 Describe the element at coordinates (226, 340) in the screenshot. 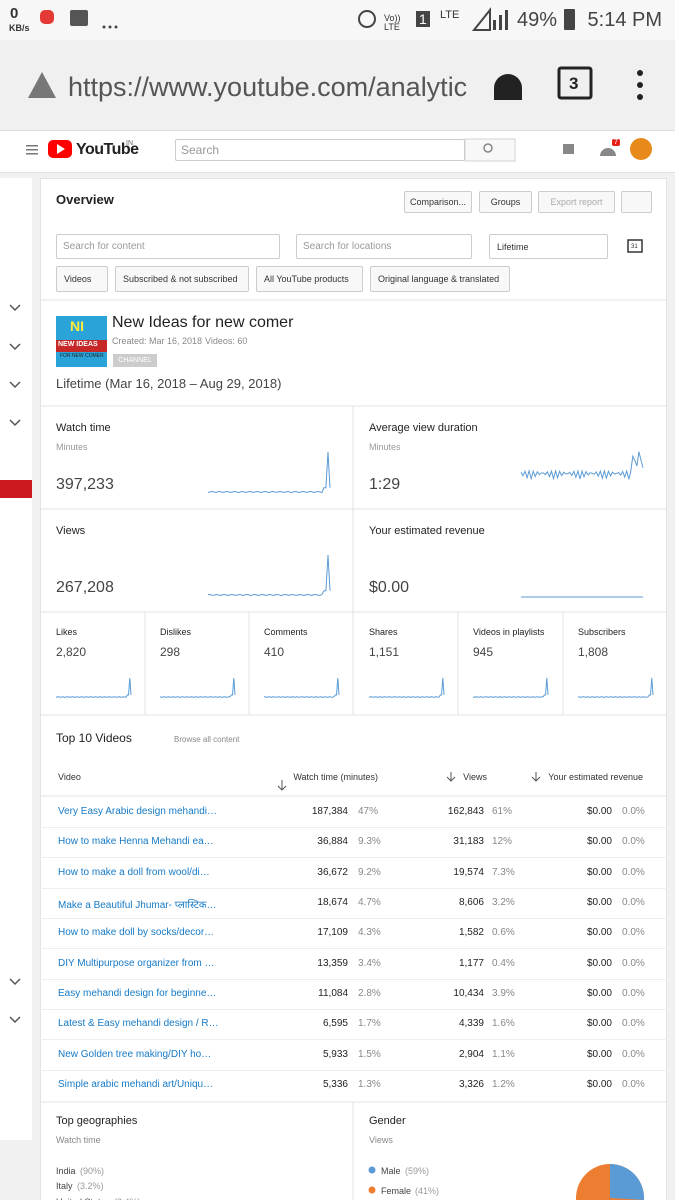

I see `channel-videos: Videos: 60` at that location.